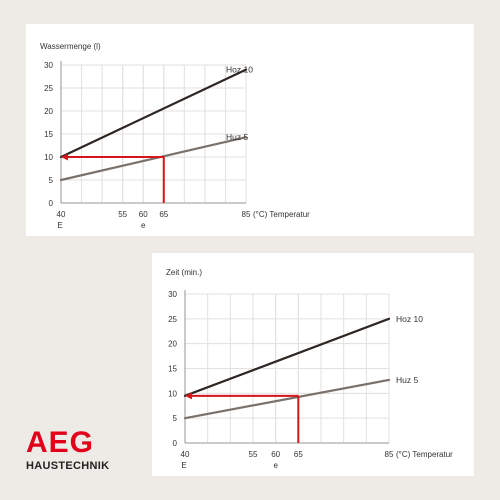 Image resolution: width=500 pixels, height=500 pixels. I want to click on y-axis-label: Wassermenge (l), so click(70, 46).